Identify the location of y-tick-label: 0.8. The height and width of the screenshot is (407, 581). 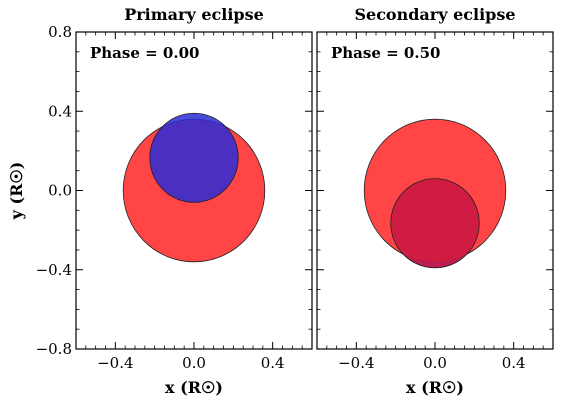
(60, 32).